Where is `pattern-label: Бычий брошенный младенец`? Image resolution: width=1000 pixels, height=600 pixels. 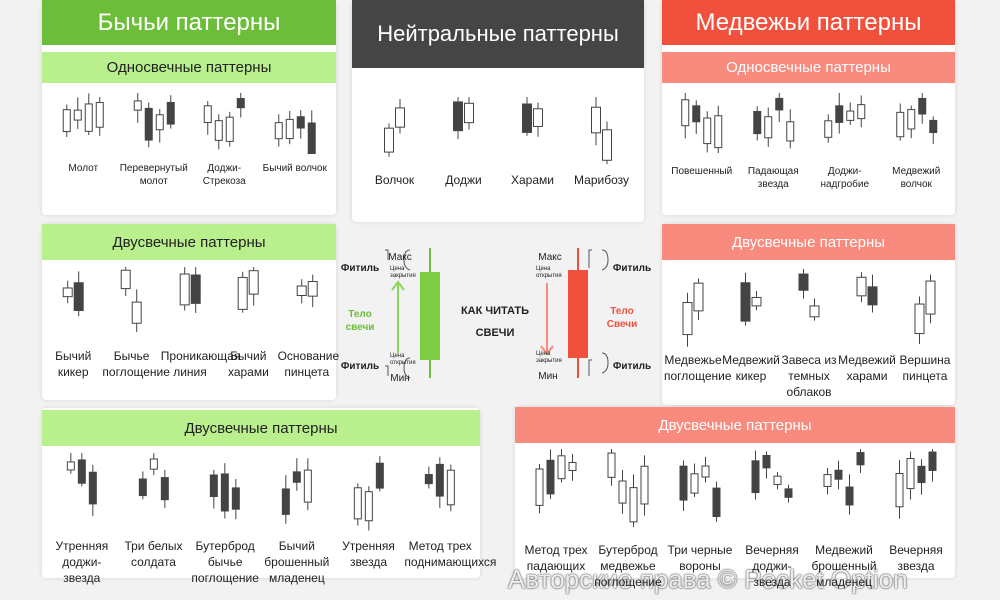
pattern-label: Бычий брошенный младенец is located at coordinates (297, 562).